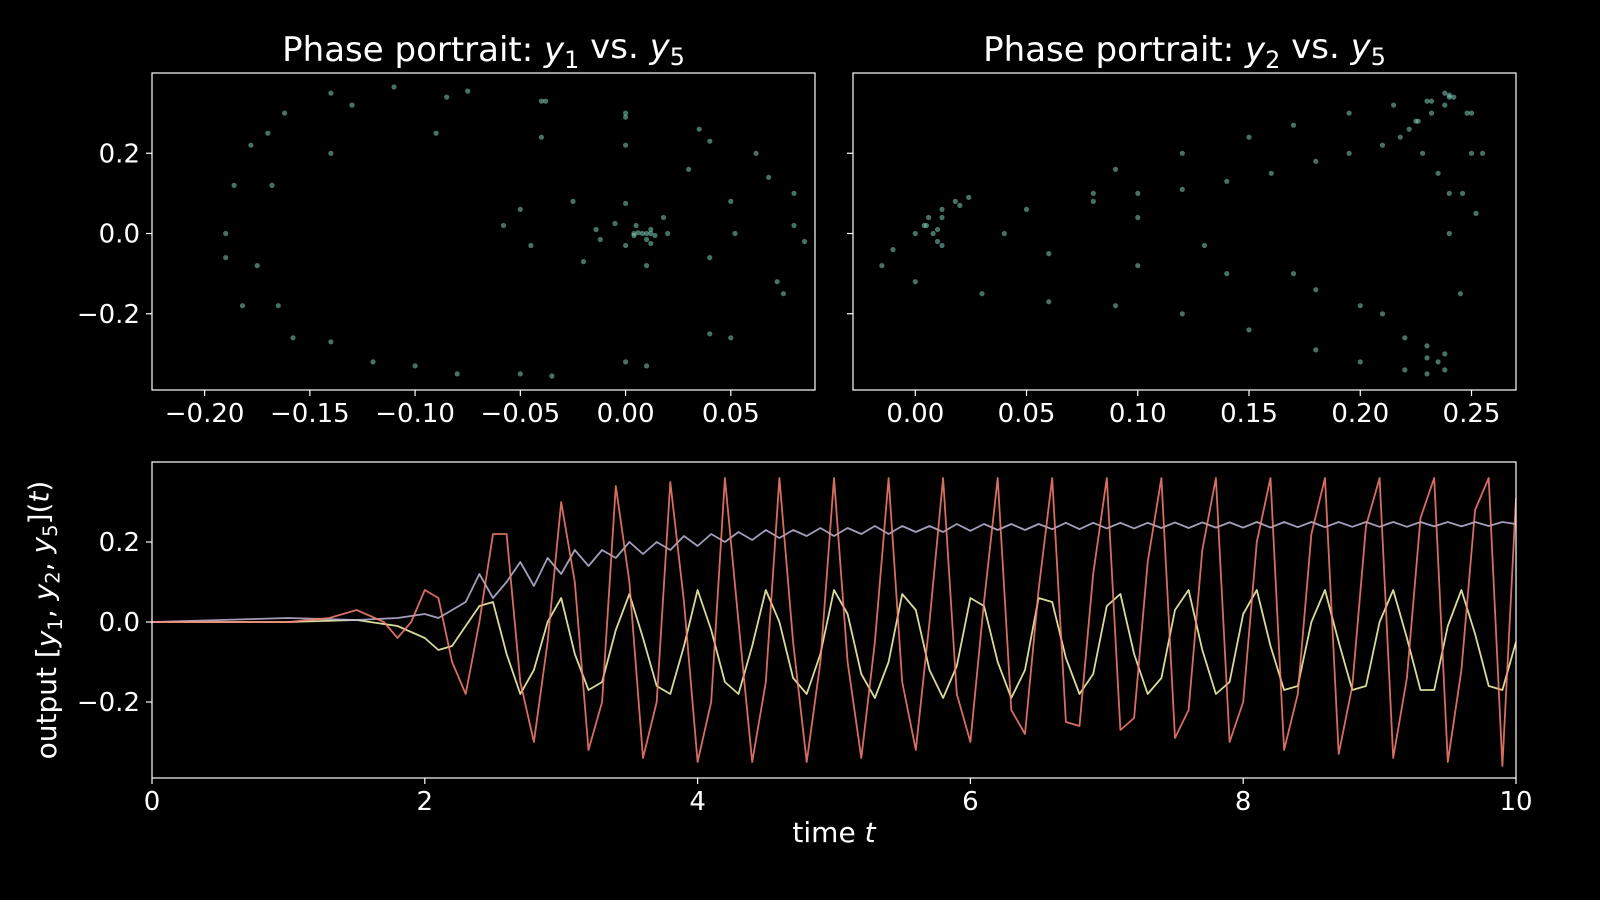 This screenshot has height=900, width=1600. Describe the element at coordinates (571, 60) in the screenshot. I see `chart-title-part: 1` at that location.